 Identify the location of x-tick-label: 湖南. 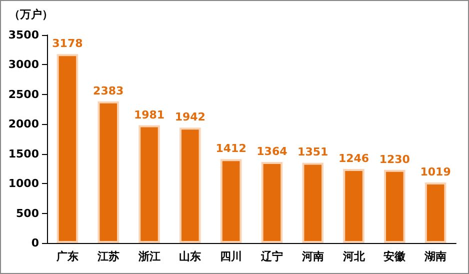
(435, 256).